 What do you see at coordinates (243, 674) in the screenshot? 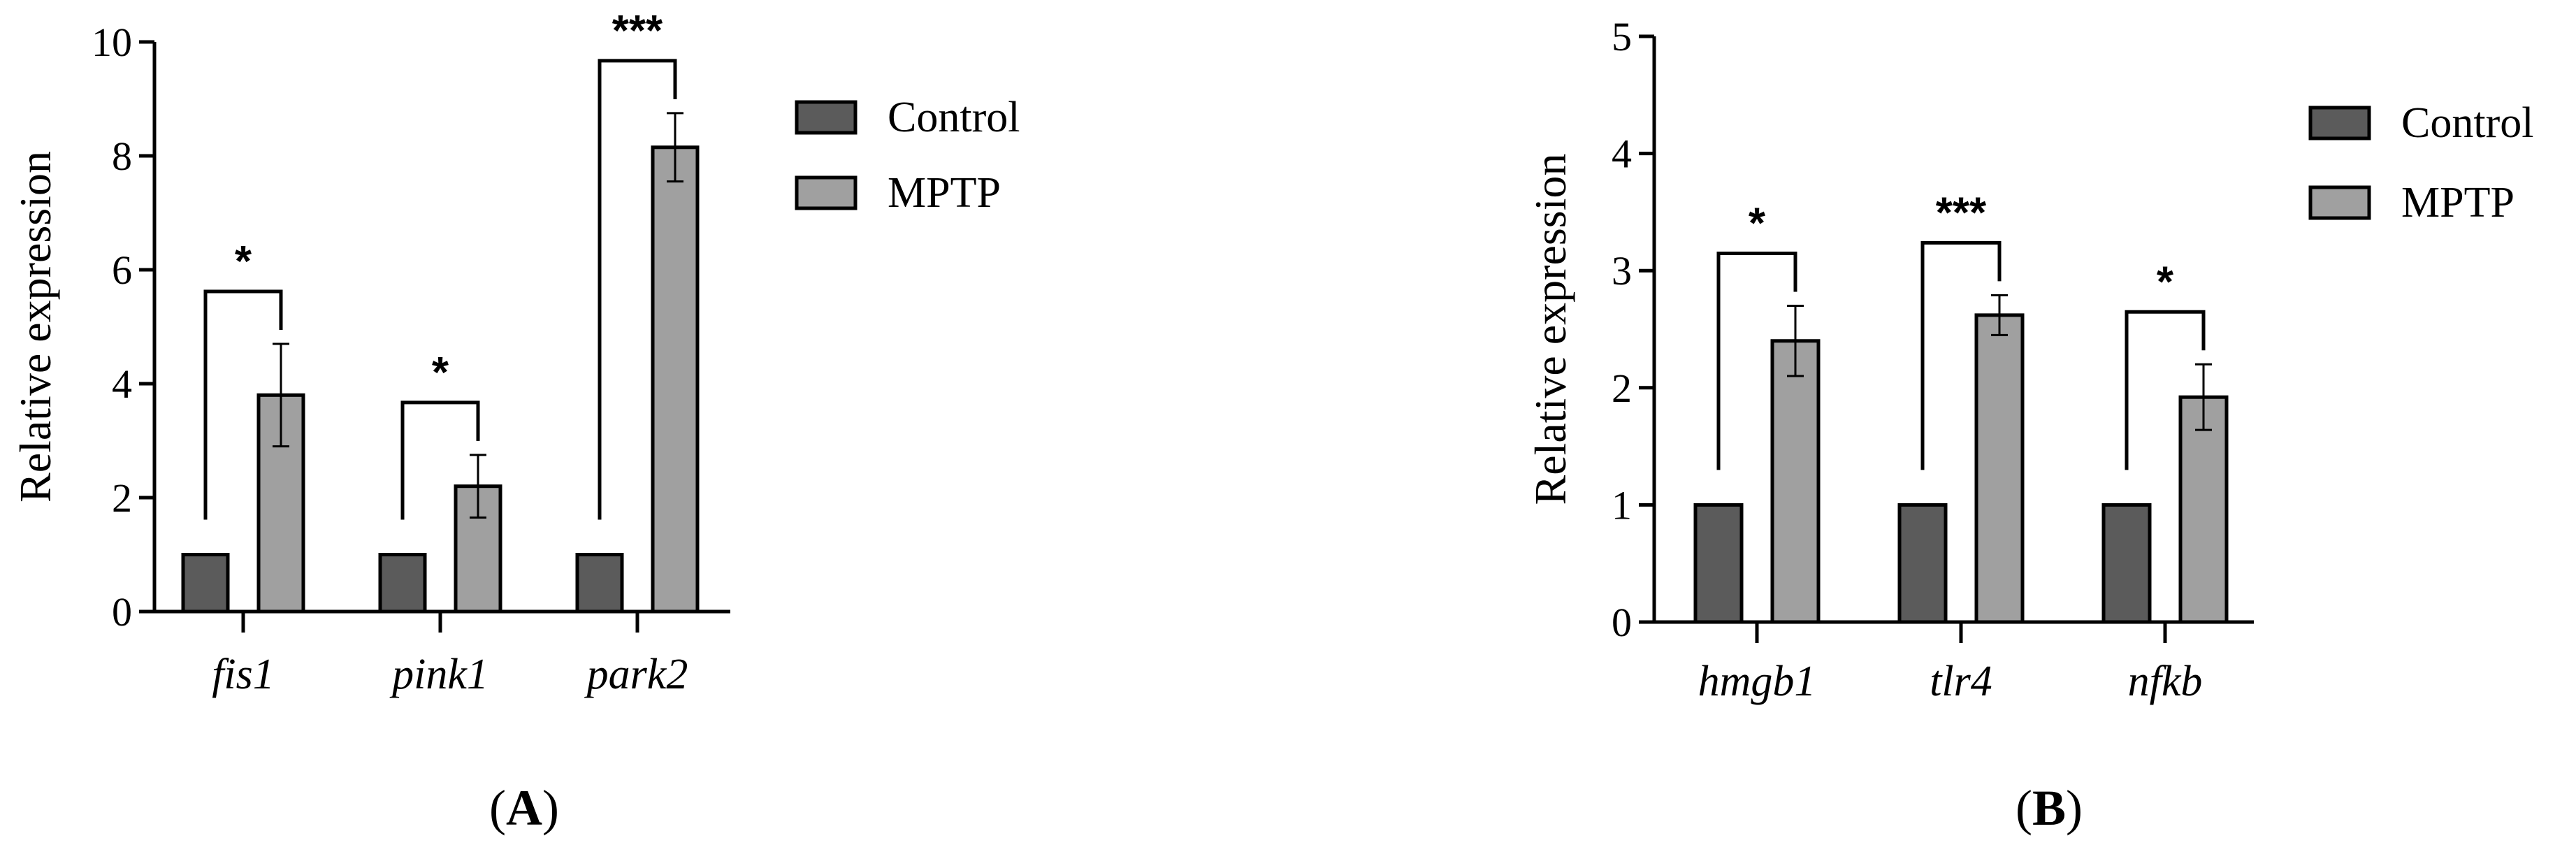
I see `x-tick-label: fis1` at bounding box center [243, 674].